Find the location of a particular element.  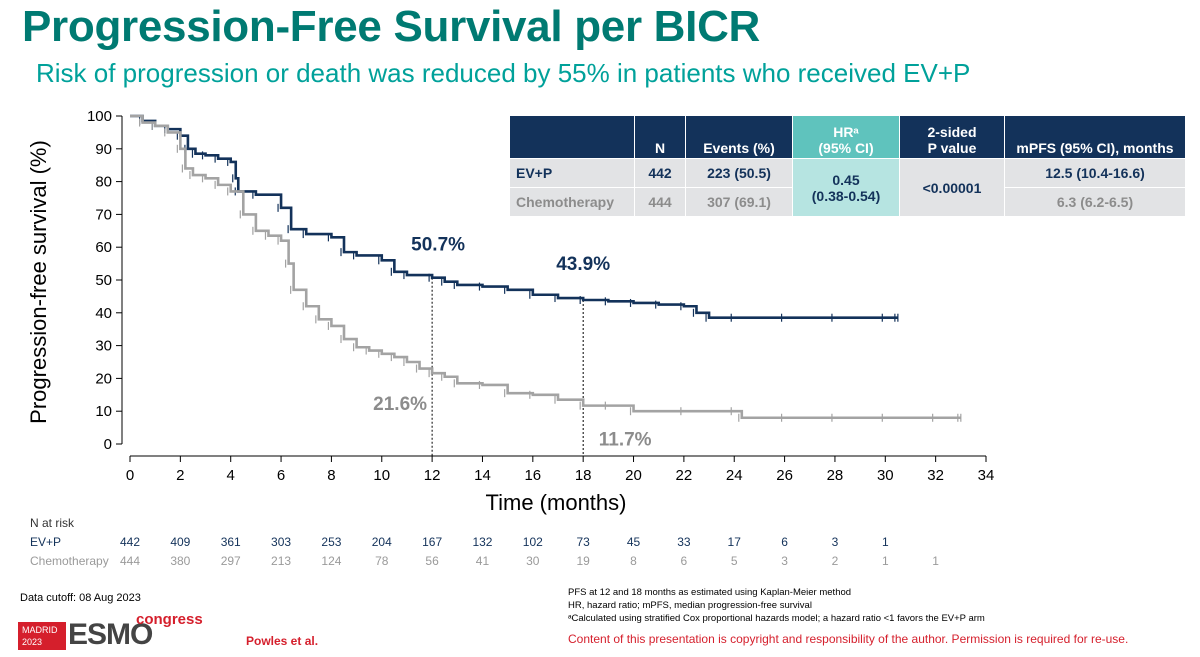

x-tick-label: 18 is located at coordinates (583, 475).